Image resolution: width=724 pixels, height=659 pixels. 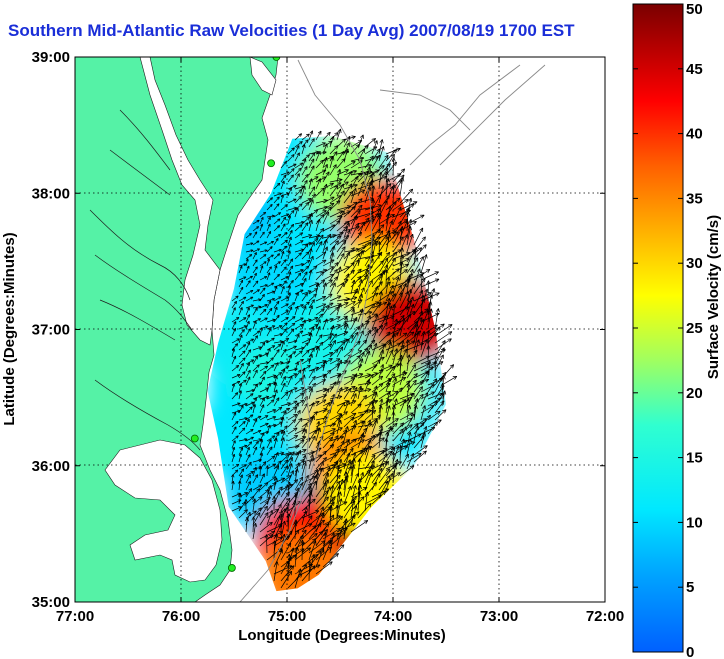 I want to click on station-marker, so click(x=271, y=163).